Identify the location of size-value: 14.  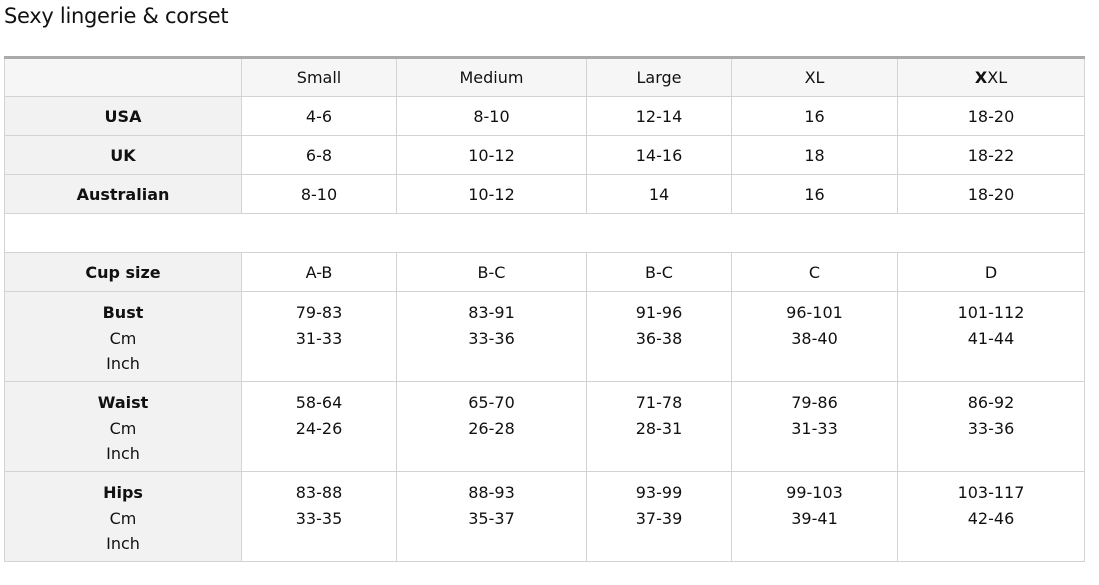
(659, 194).